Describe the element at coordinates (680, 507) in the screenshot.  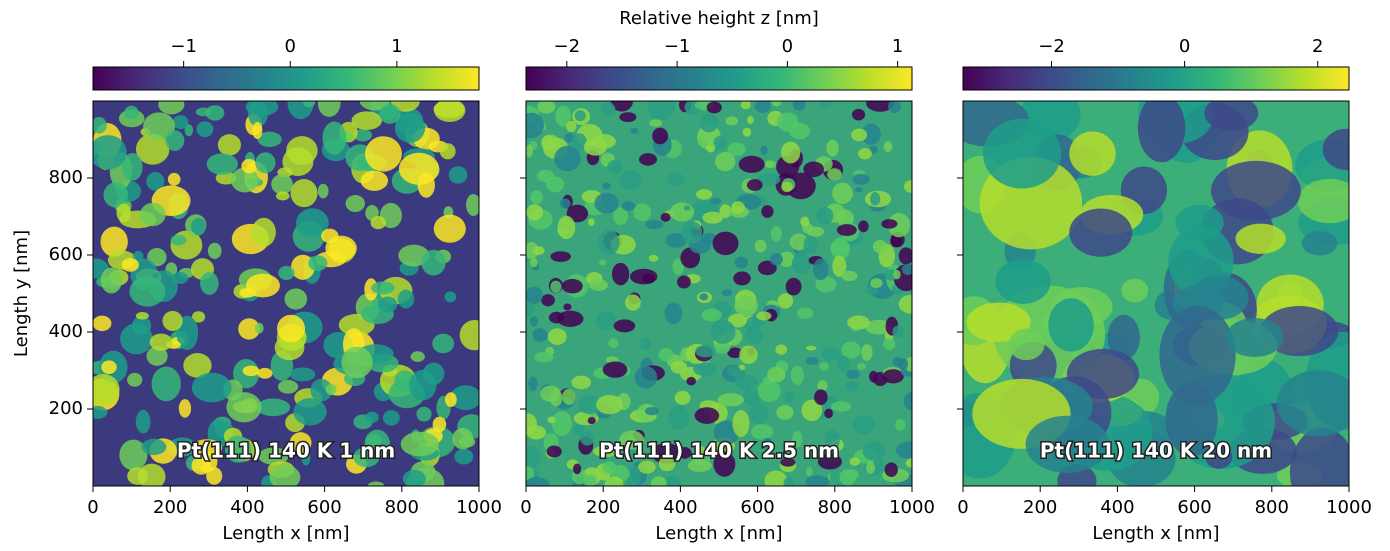
I see `x-tick-label: 400` at that location.